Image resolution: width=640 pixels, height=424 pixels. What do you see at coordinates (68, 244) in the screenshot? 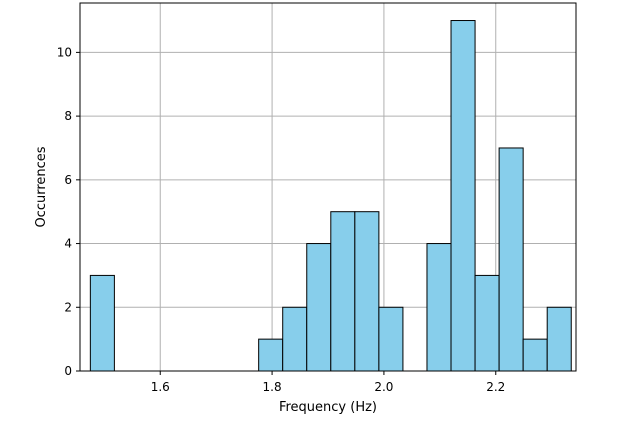
I see `y-tick-label: 4` at bounding box center [68, 244].